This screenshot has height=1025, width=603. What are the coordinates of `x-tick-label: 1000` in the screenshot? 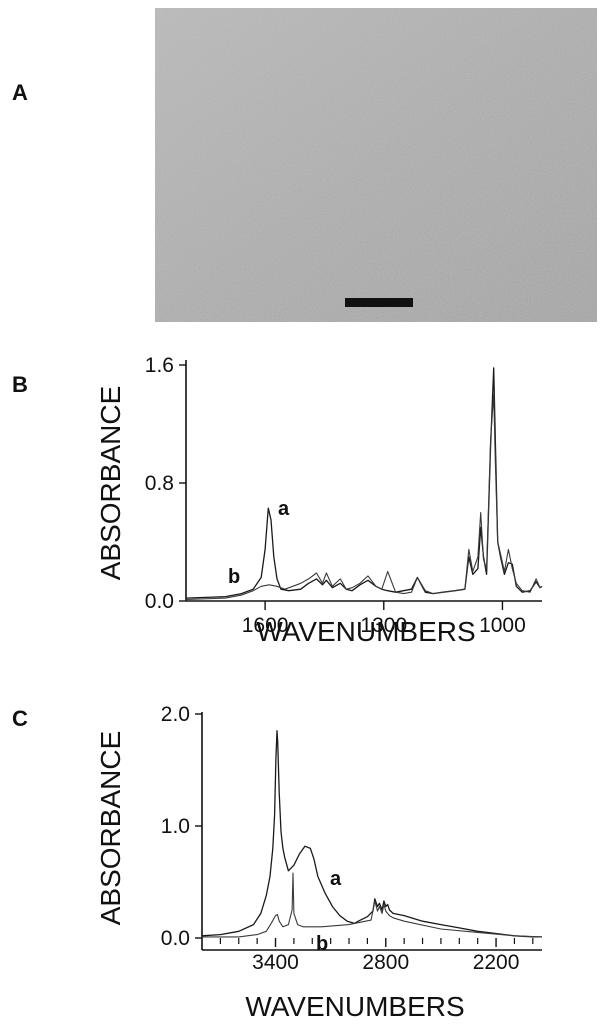 It's located at (502, 625).